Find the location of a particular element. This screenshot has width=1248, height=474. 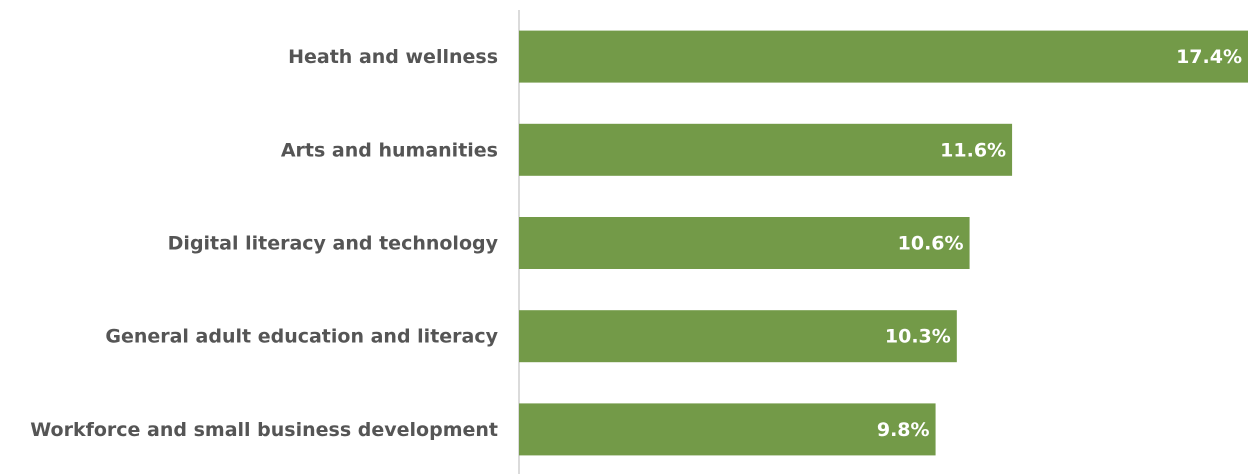

category-label: Arts and humanities is located at coordinates (389, 150).